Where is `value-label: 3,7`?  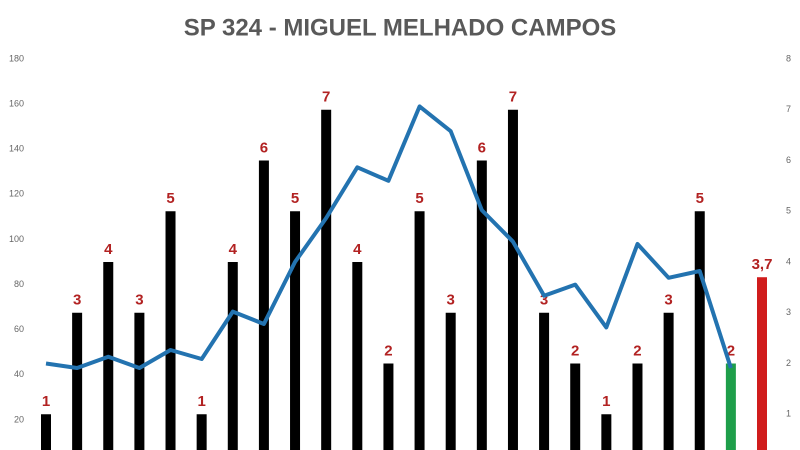 value-label: 3,7 is located at coordinates (762, 264).